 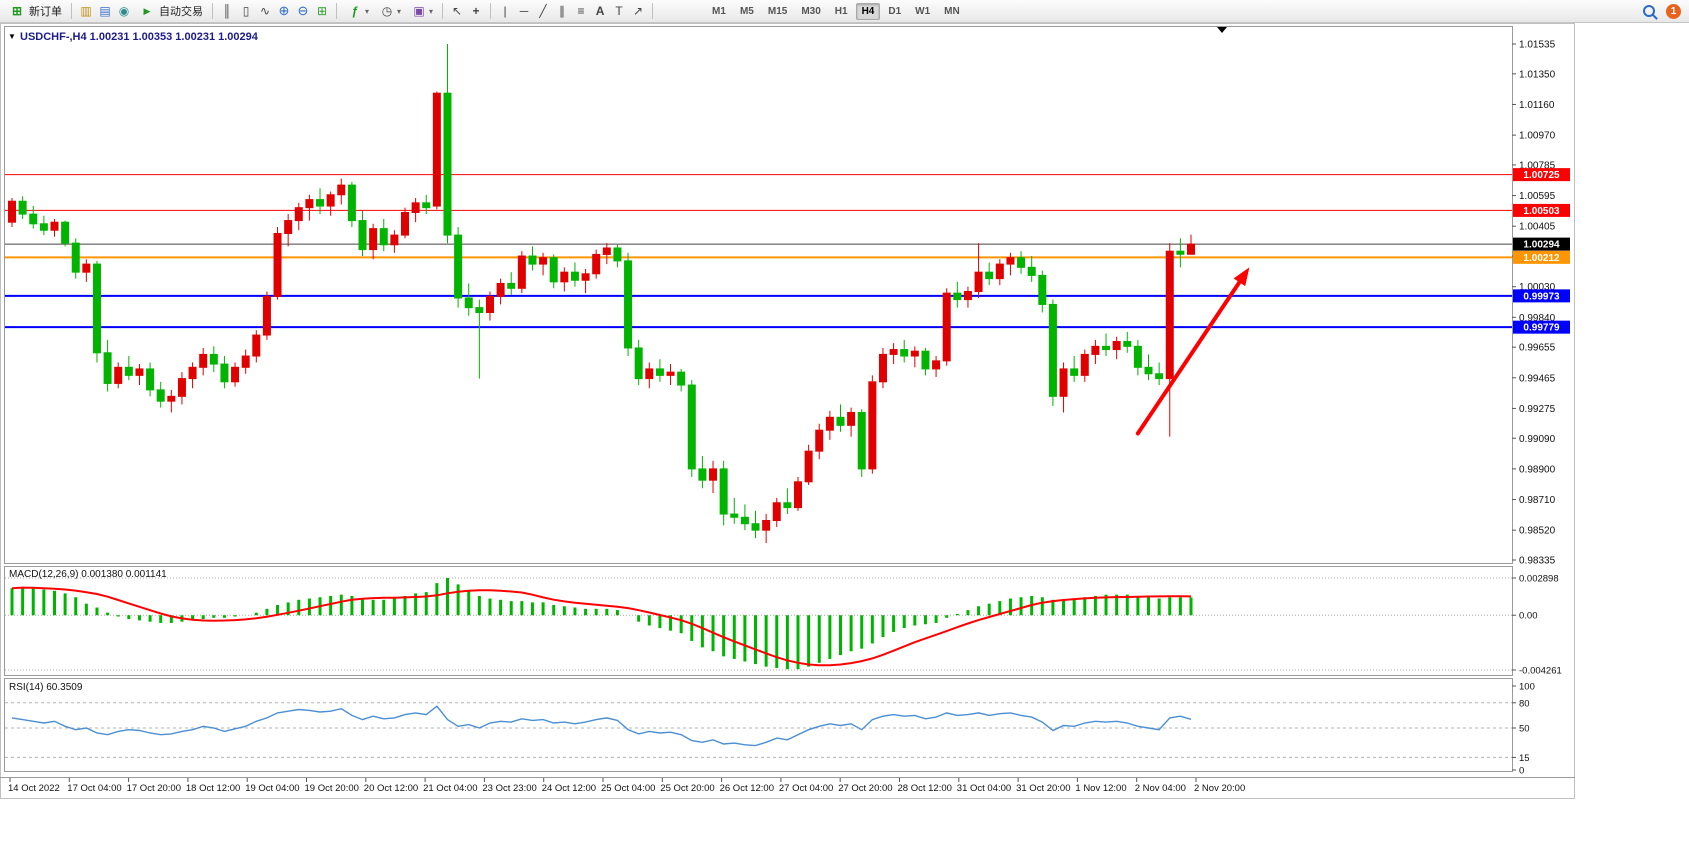 What do you see at coordinates (181, 12) in the screenshot?
I see `autotrade-label: 自动交易` at bounding box center [181, 12].